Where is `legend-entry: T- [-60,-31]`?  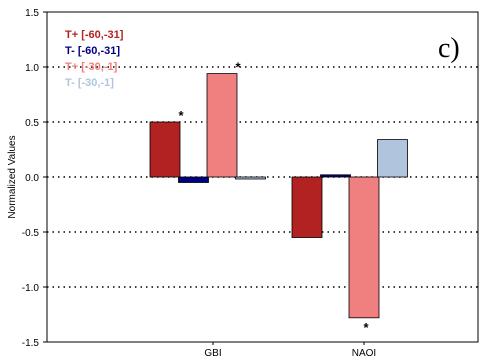 legend-entry: T- [-60,-31] is located at coordinates (92, 51).